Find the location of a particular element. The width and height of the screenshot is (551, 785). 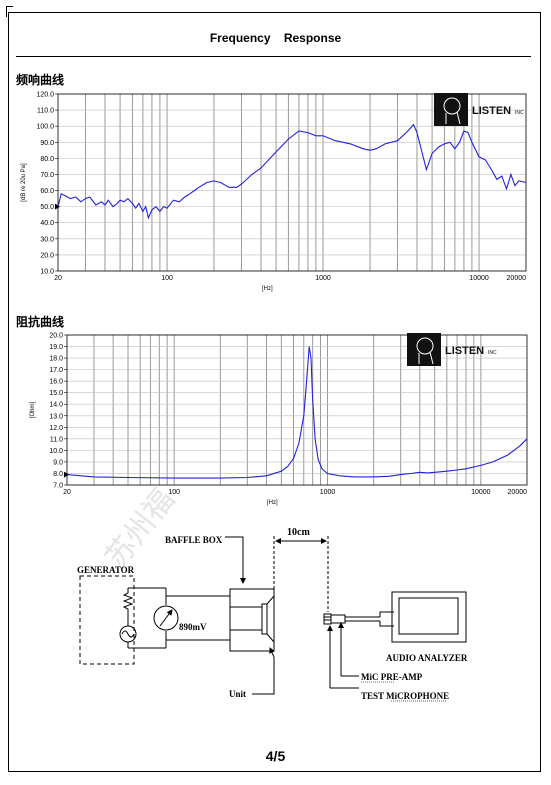

y-tick-label: 19.0 is located at coordinates (56, 347).